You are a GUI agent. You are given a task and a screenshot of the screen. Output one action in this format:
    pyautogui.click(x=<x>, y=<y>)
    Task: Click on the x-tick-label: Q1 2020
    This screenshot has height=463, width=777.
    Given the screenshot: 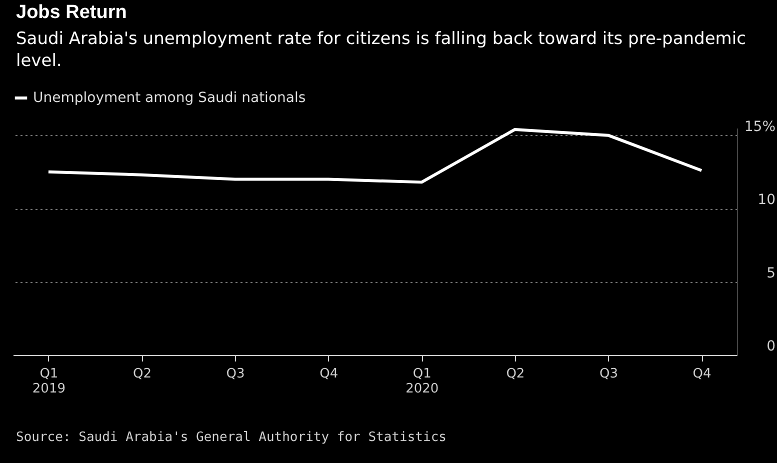 What is the action you would take?
    pyautogui.click(x=422, y=381)
    